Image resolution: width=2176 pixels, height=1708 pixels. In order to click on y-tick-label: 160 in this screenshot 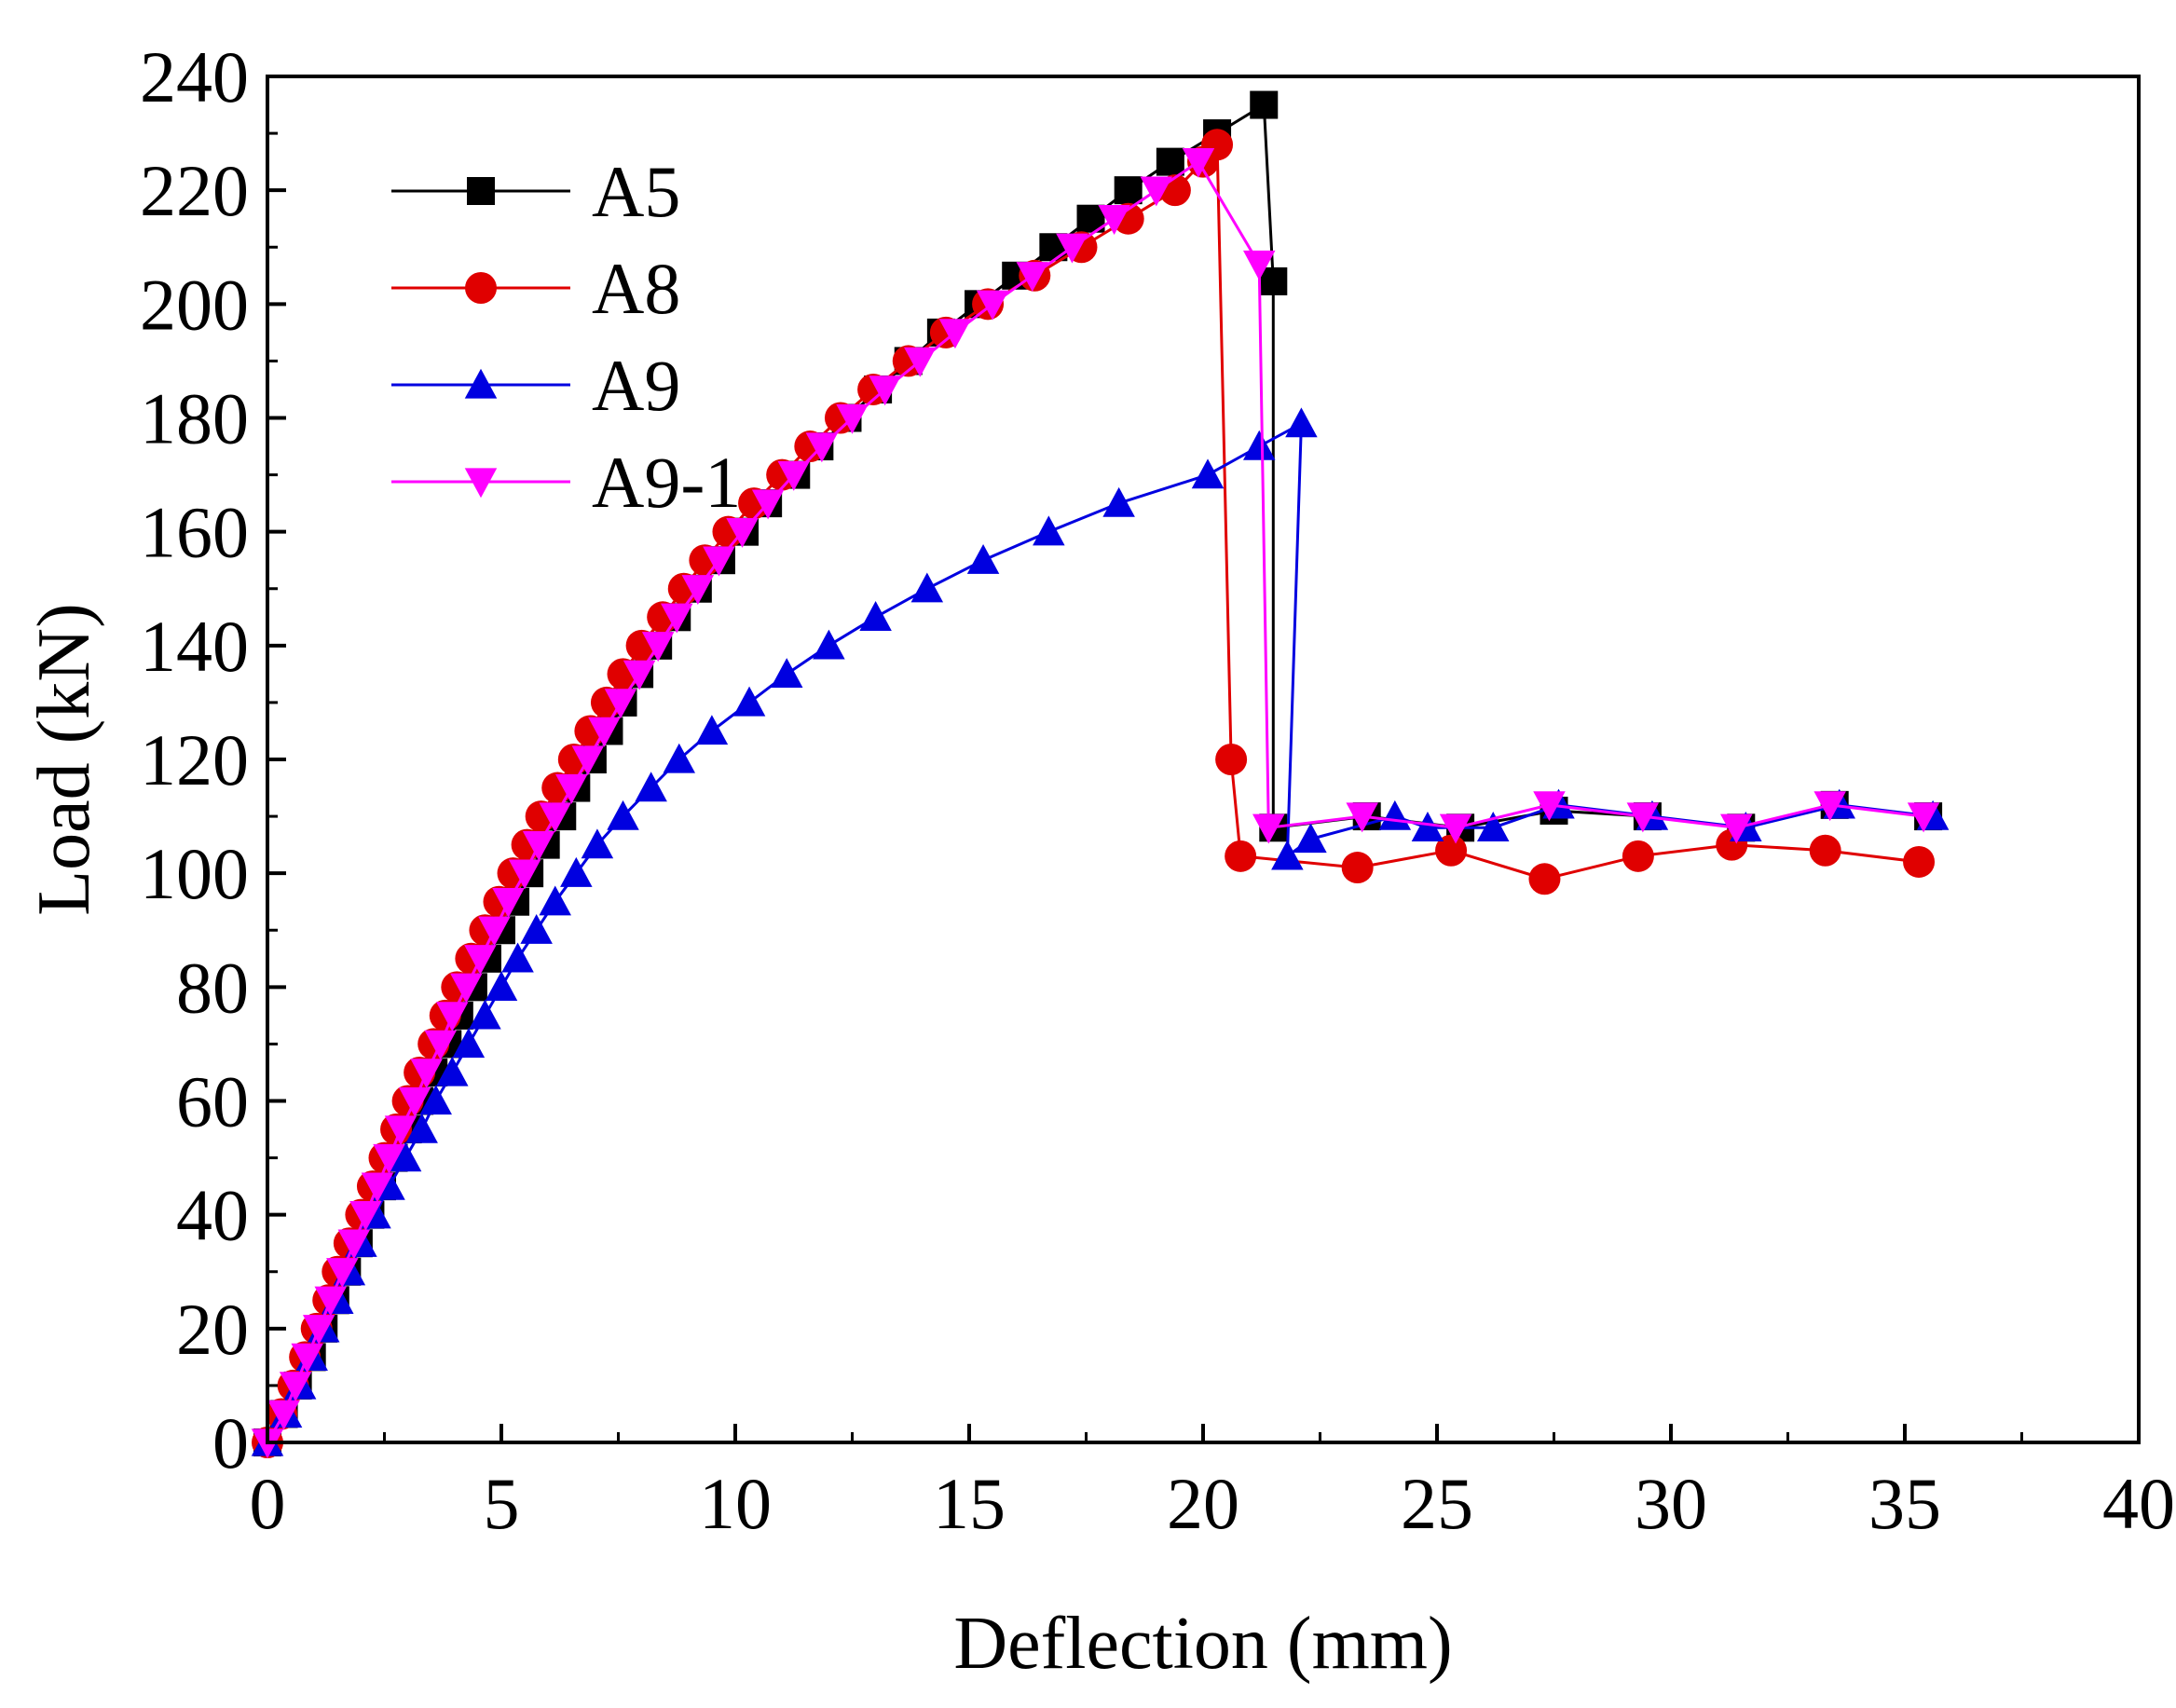, I will do `click(194, 532)`.